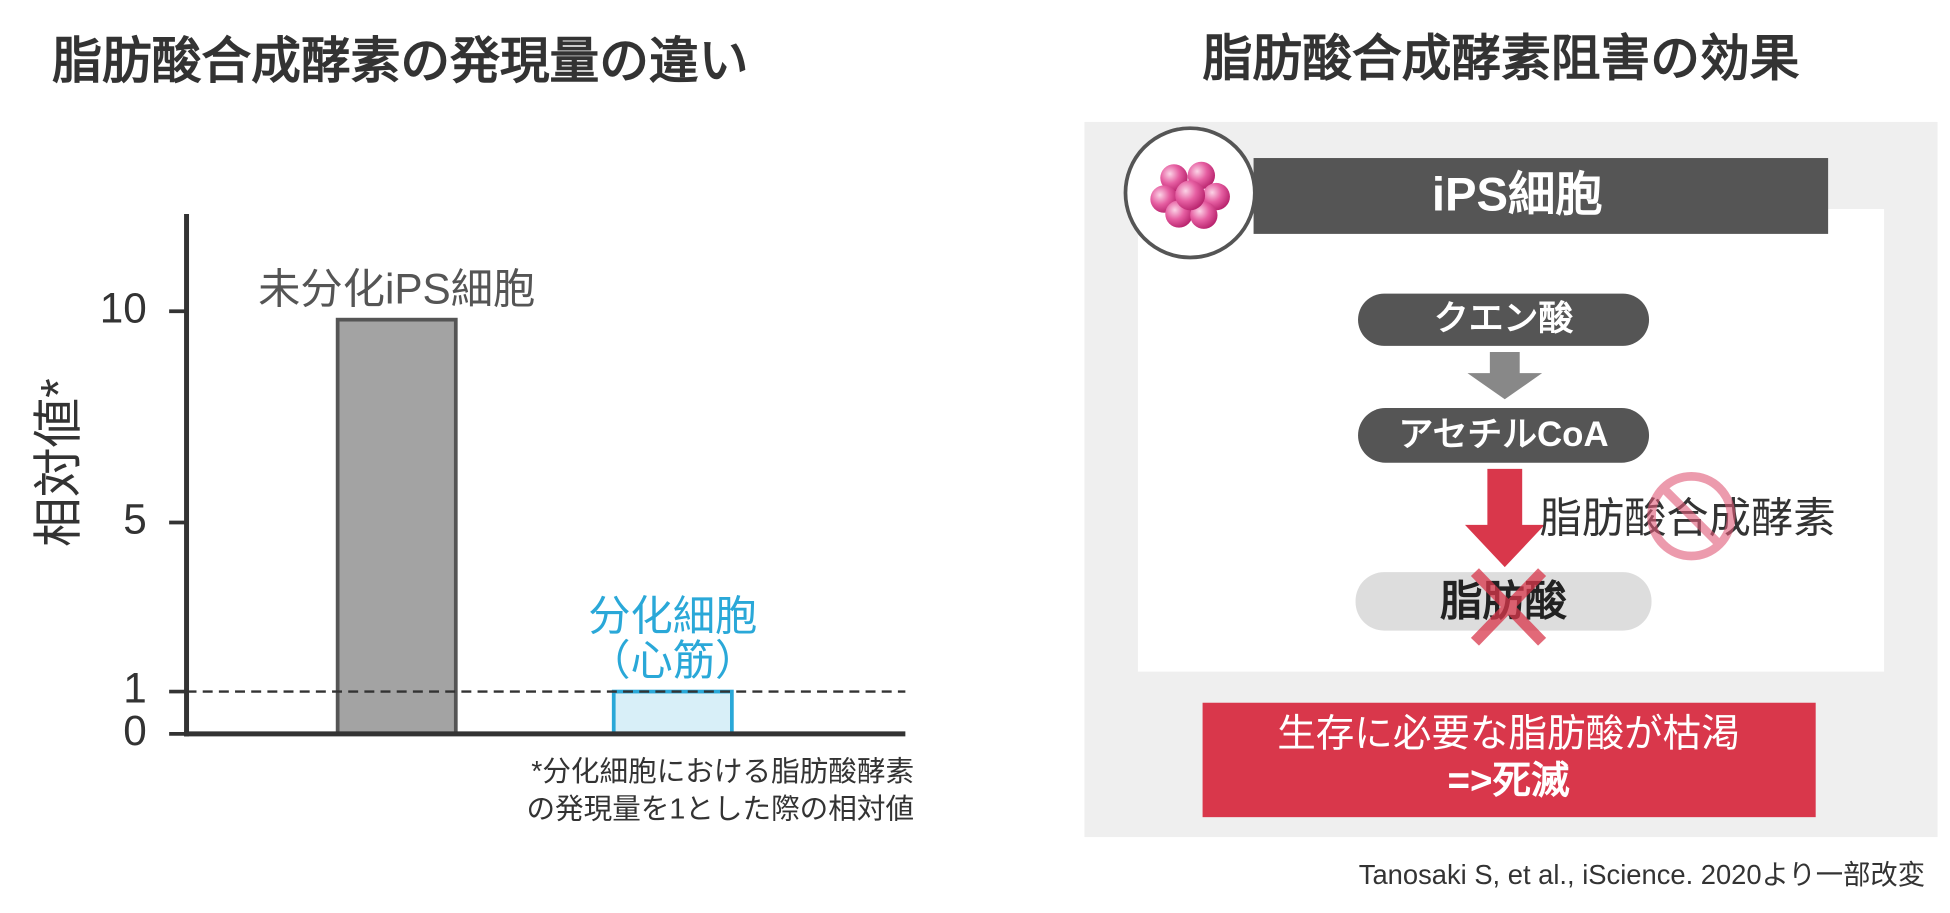 The image size is (1950, 913). I want to click on footnote: の発現量を1とした際の相対値, so click(720, 809).